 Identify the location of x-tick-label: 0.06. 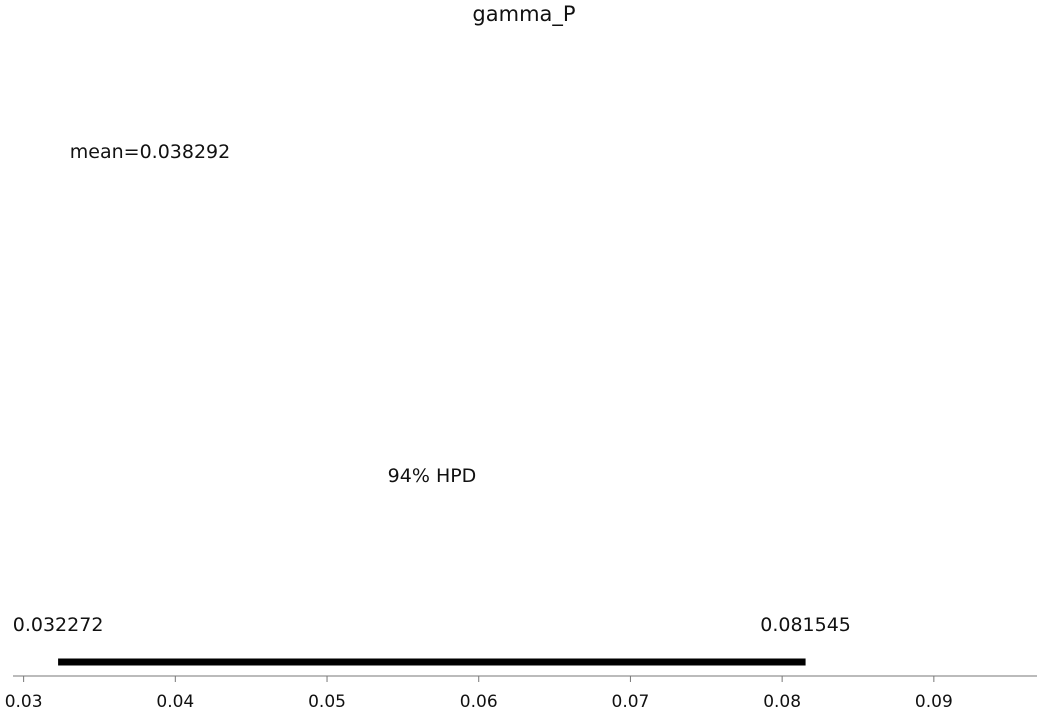
(479, 702).